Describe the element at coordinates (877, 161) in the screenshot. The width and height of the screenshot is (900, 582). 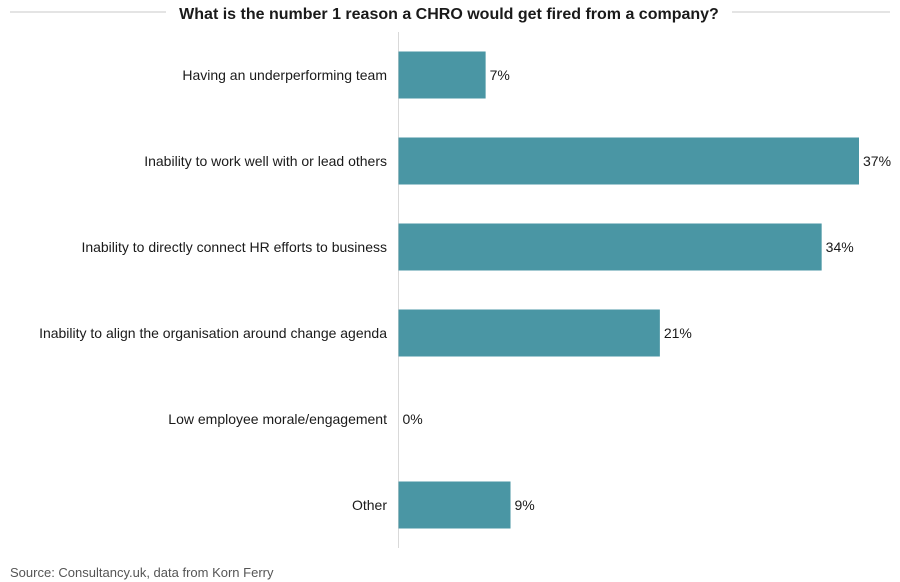
I see `value-label: 37%` at that location.